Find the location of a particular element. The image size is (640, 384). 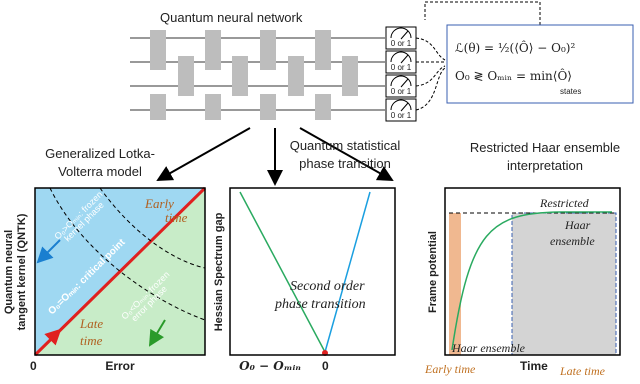

loss-equation: ℒ(θ) = ½(⟨Ô⟩ − O₀)² is located at coordinates (515, 47).